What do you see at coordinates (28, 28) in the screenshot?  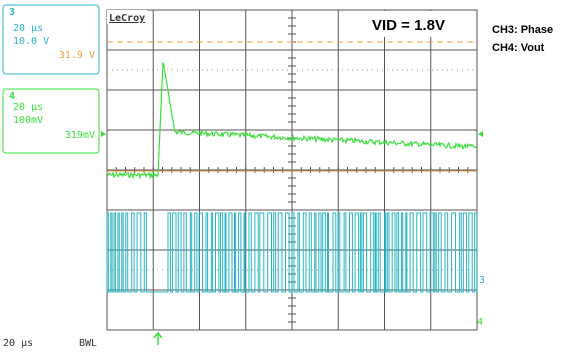 I see `ch3-timebase: 20 µs` at bounding box center [28, 28].